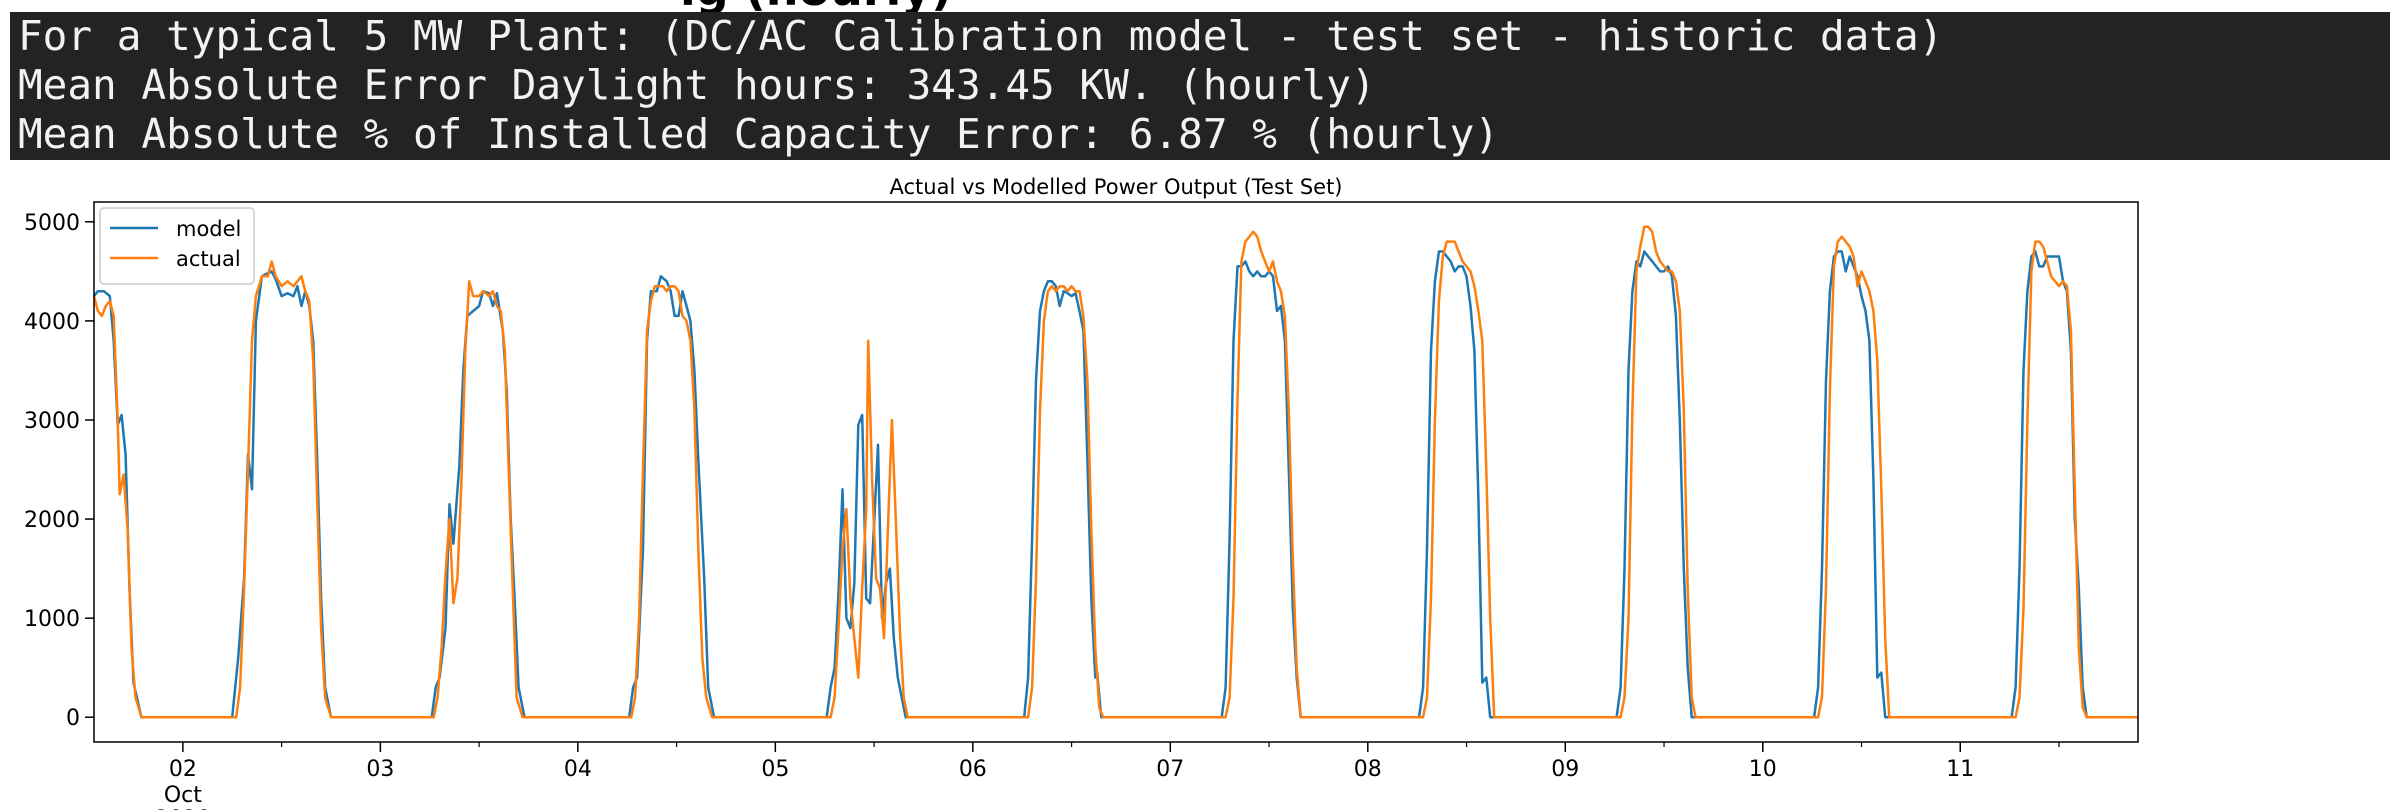 This screenshot has width=2402, height=810. What do you see at coordinates (177, 246) in the screenshot?
I see `legend: model actual` at bounding box center [177, 246].